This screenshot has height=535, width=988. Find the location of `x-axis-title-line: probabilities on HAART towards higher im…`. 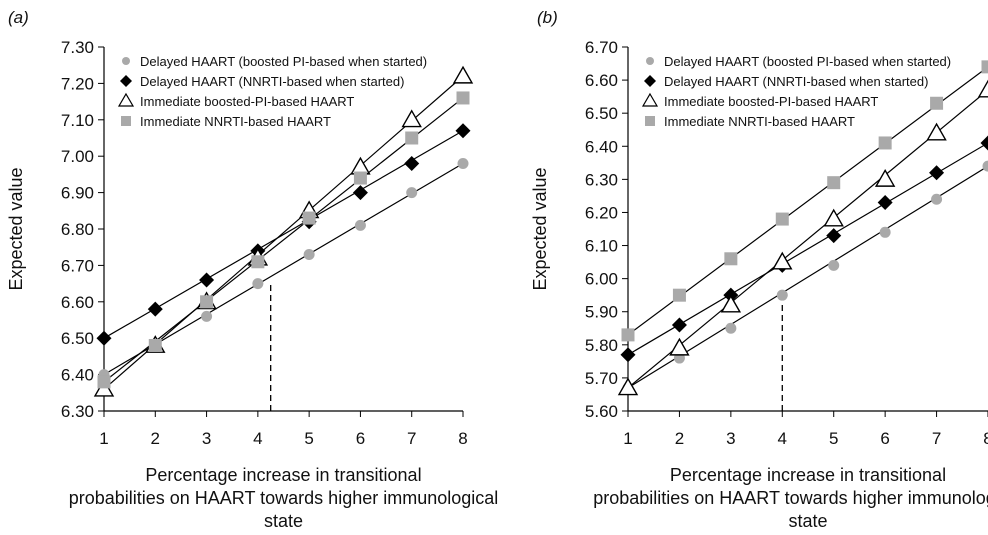

x-axis-title-line: probabilities on HAART towards higher im… is located at coordinates (284, 498).